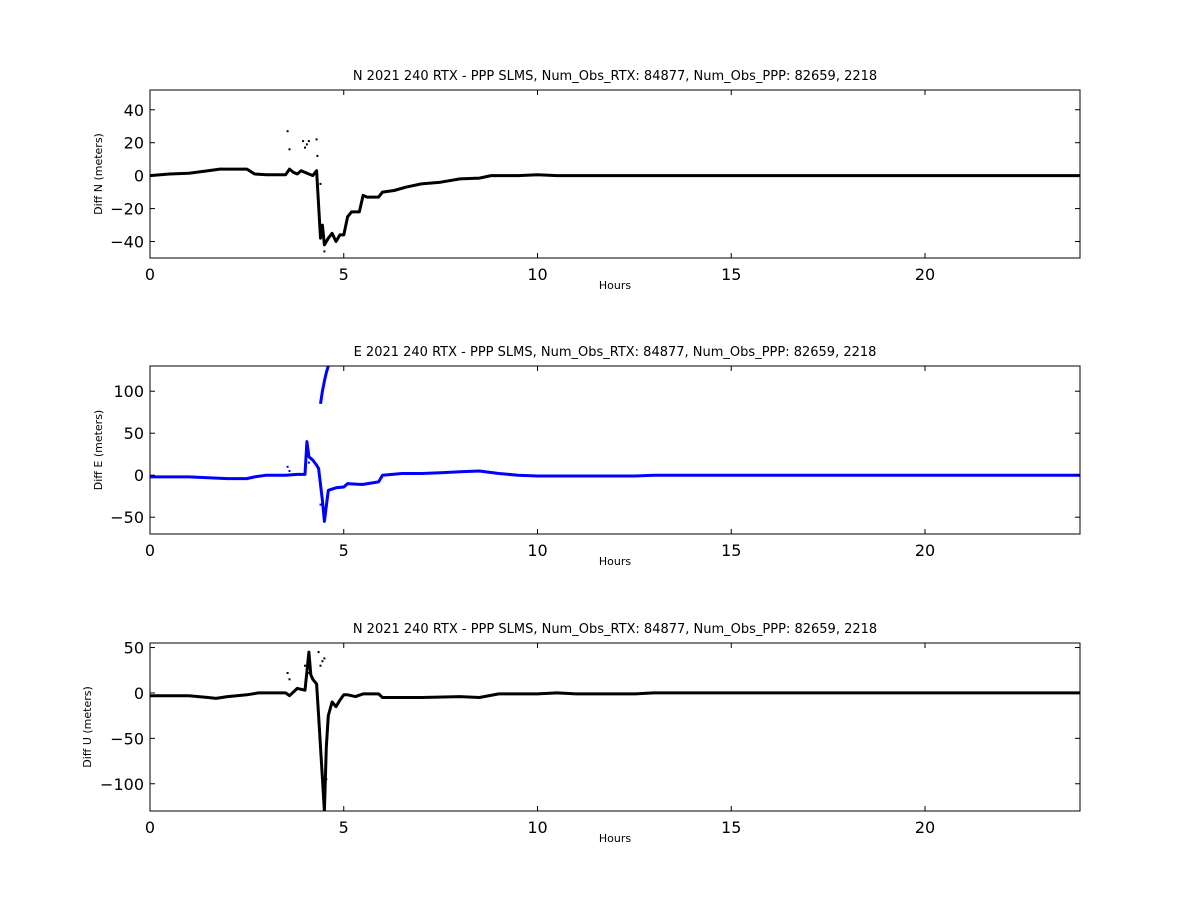  I want to click on y-tick-label: 20, so click(134, 143).